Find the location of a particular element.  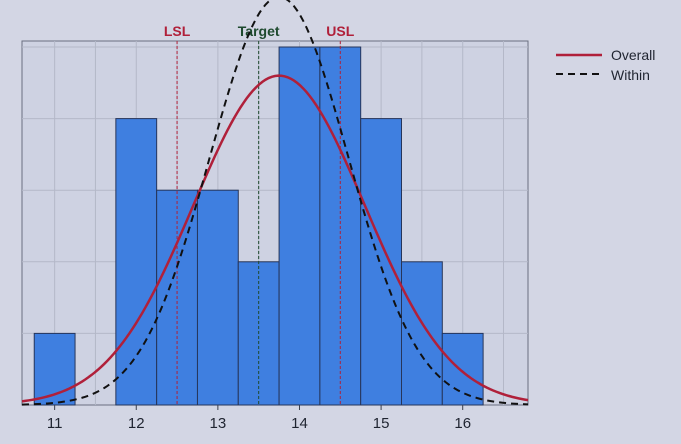

x-tick-label: 13 is located at coordinates (218, 423).